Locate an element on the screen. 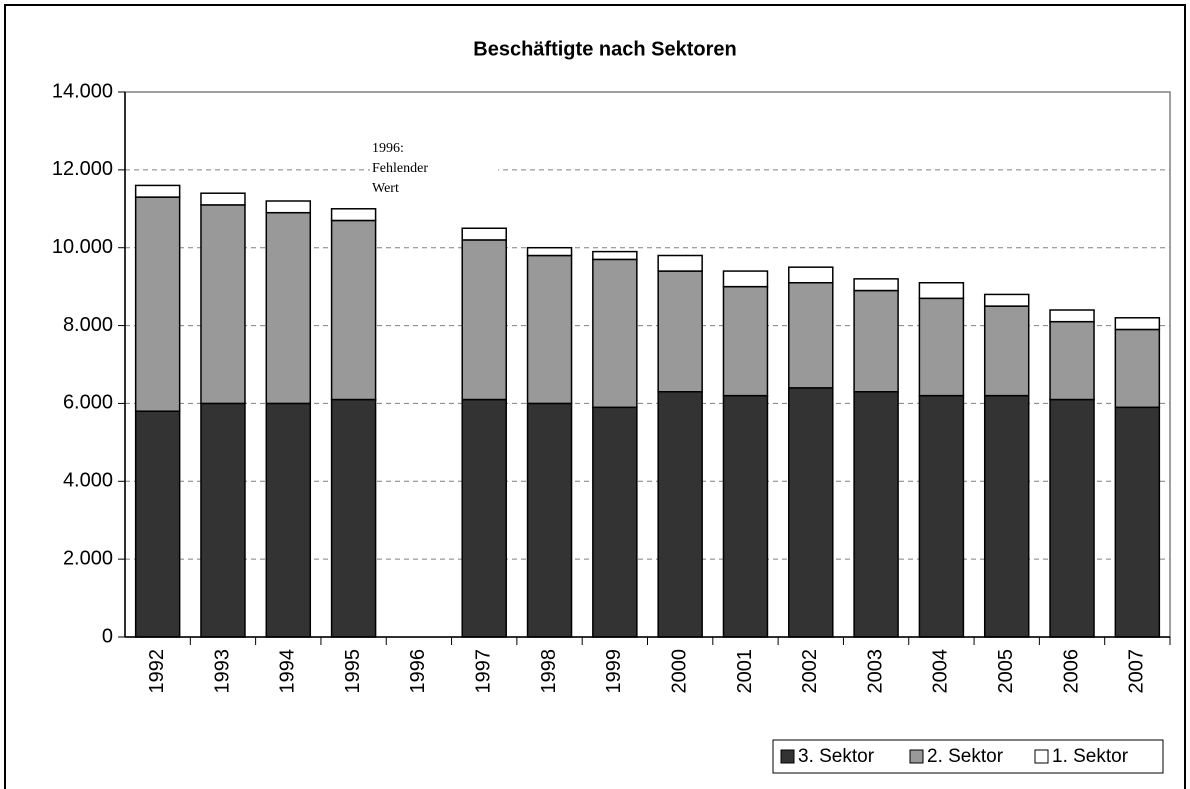  annotation-bg is located at coordinates (434, 170).